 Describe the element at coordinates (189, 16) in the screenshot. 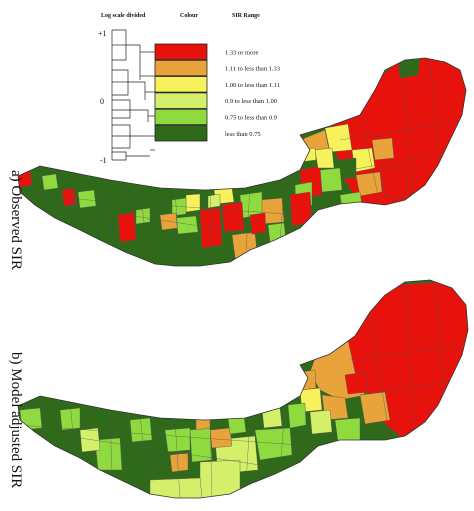

I see `legend-header-colour: Colour` at that location.